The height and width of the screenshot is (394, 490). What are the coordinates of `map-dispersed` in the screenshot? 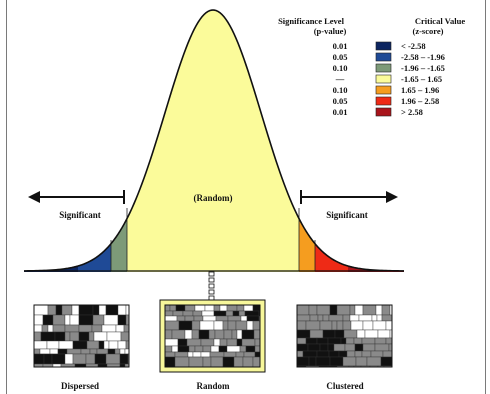 It's located at (81, 336).